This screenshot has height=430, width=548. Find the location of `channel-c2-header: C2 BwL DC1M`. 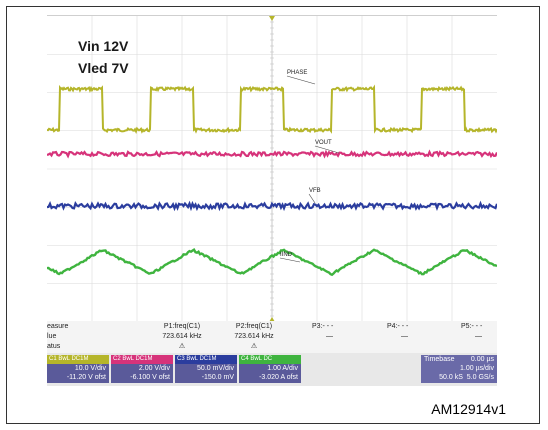

channel-c2-header: C2 BwL DC1M is located at coordinates (142, 359).